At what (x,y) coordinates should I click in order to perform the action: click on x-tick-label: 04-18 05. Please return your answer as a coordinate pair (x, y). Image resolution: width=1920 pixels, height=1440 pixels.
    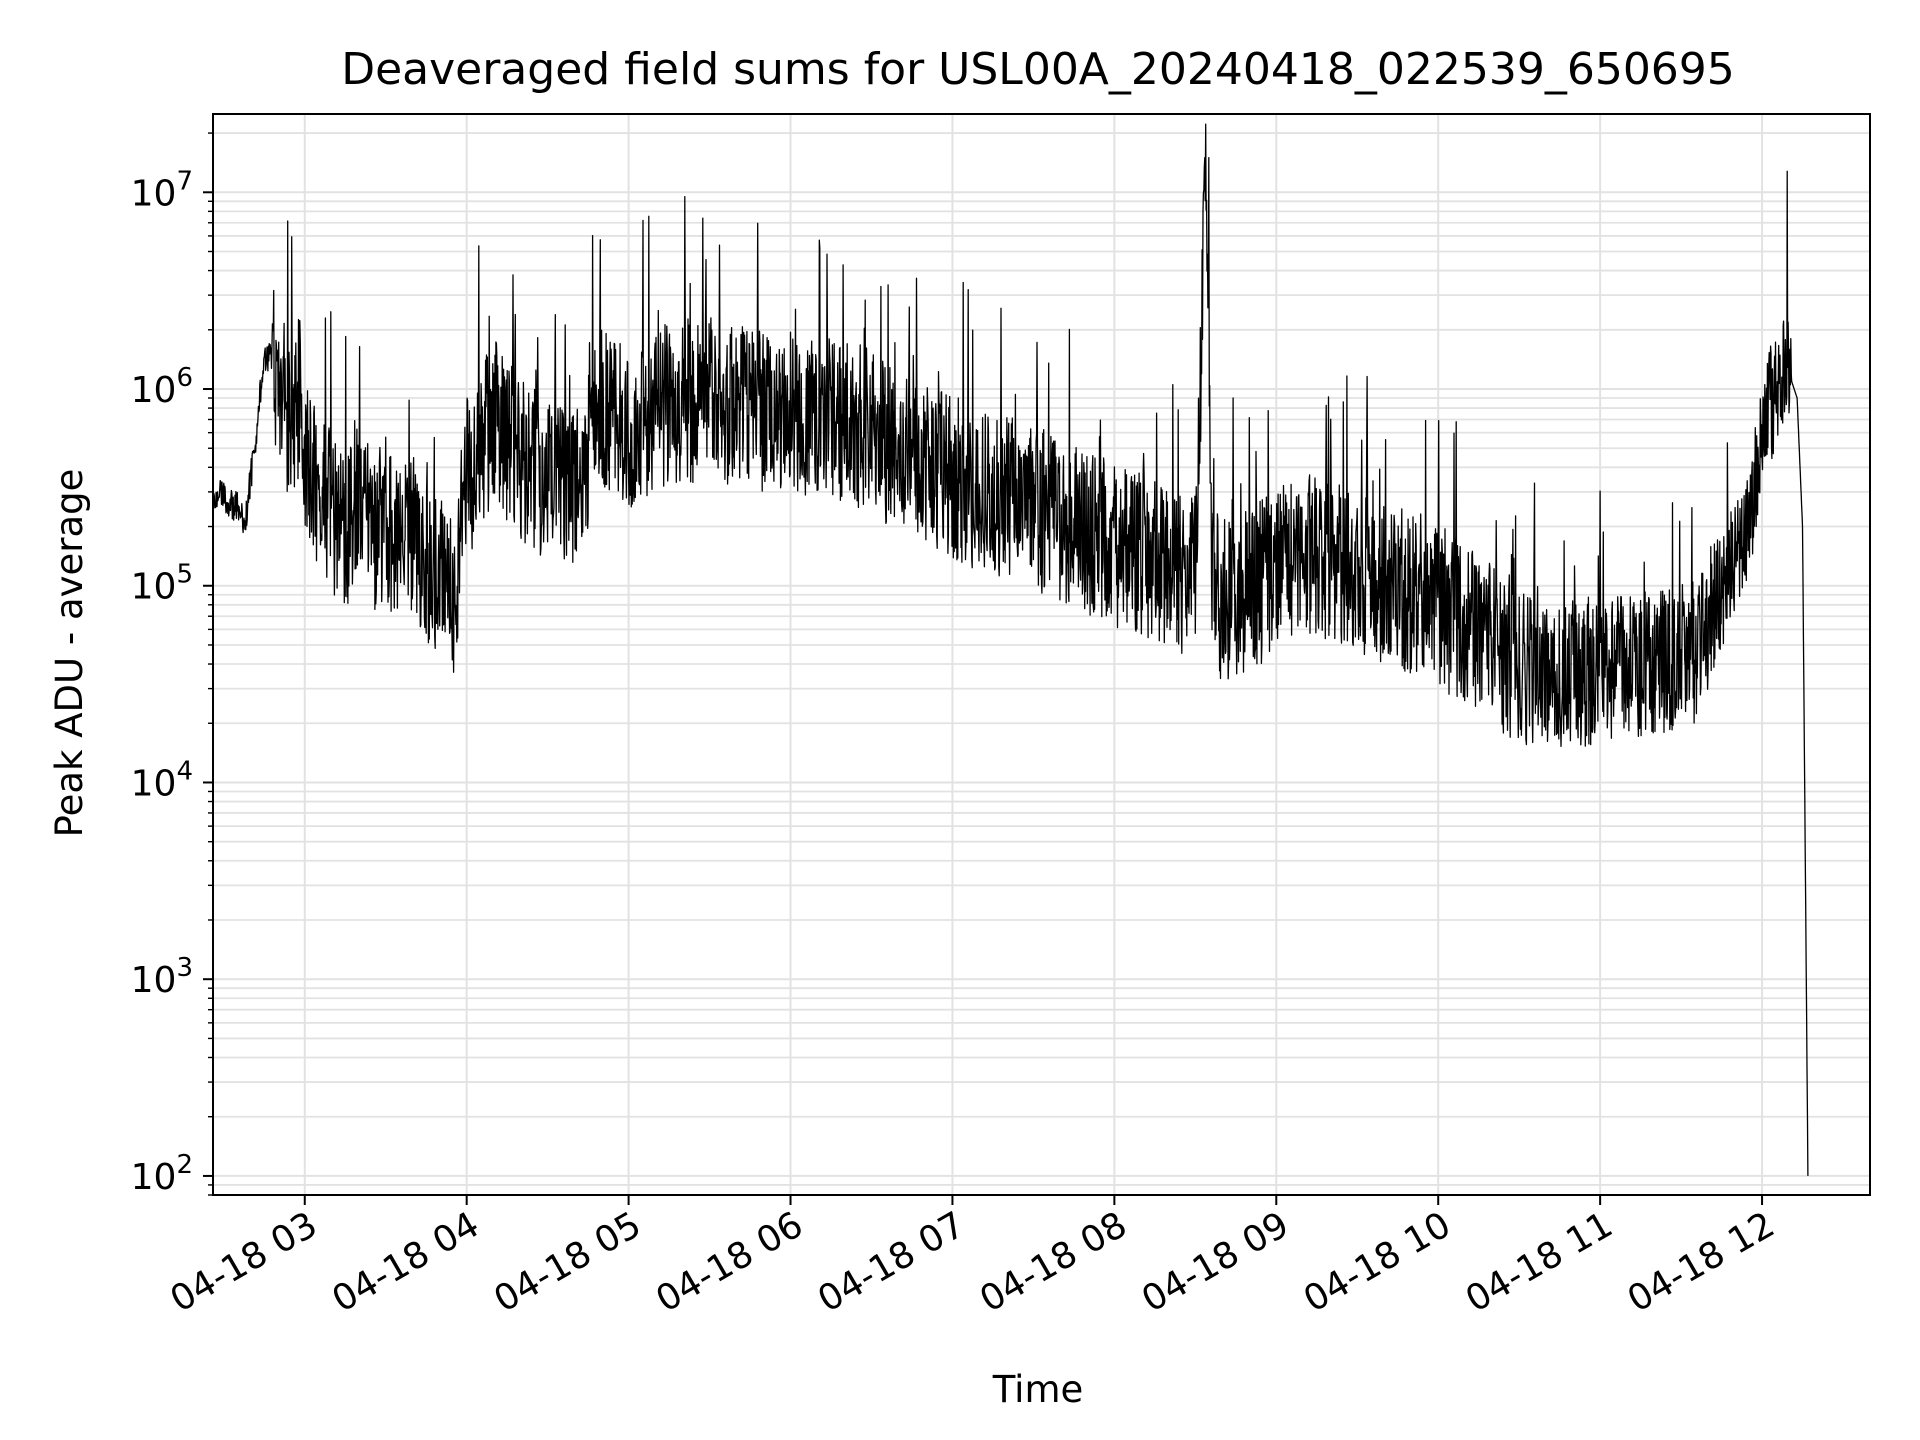
    Looking at the image, I should click on (567, 1262).